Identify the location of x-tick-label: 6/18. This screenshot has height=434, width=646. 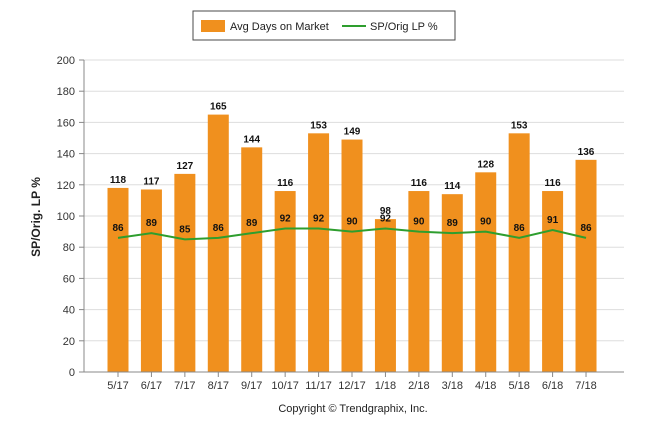
(552, 386).